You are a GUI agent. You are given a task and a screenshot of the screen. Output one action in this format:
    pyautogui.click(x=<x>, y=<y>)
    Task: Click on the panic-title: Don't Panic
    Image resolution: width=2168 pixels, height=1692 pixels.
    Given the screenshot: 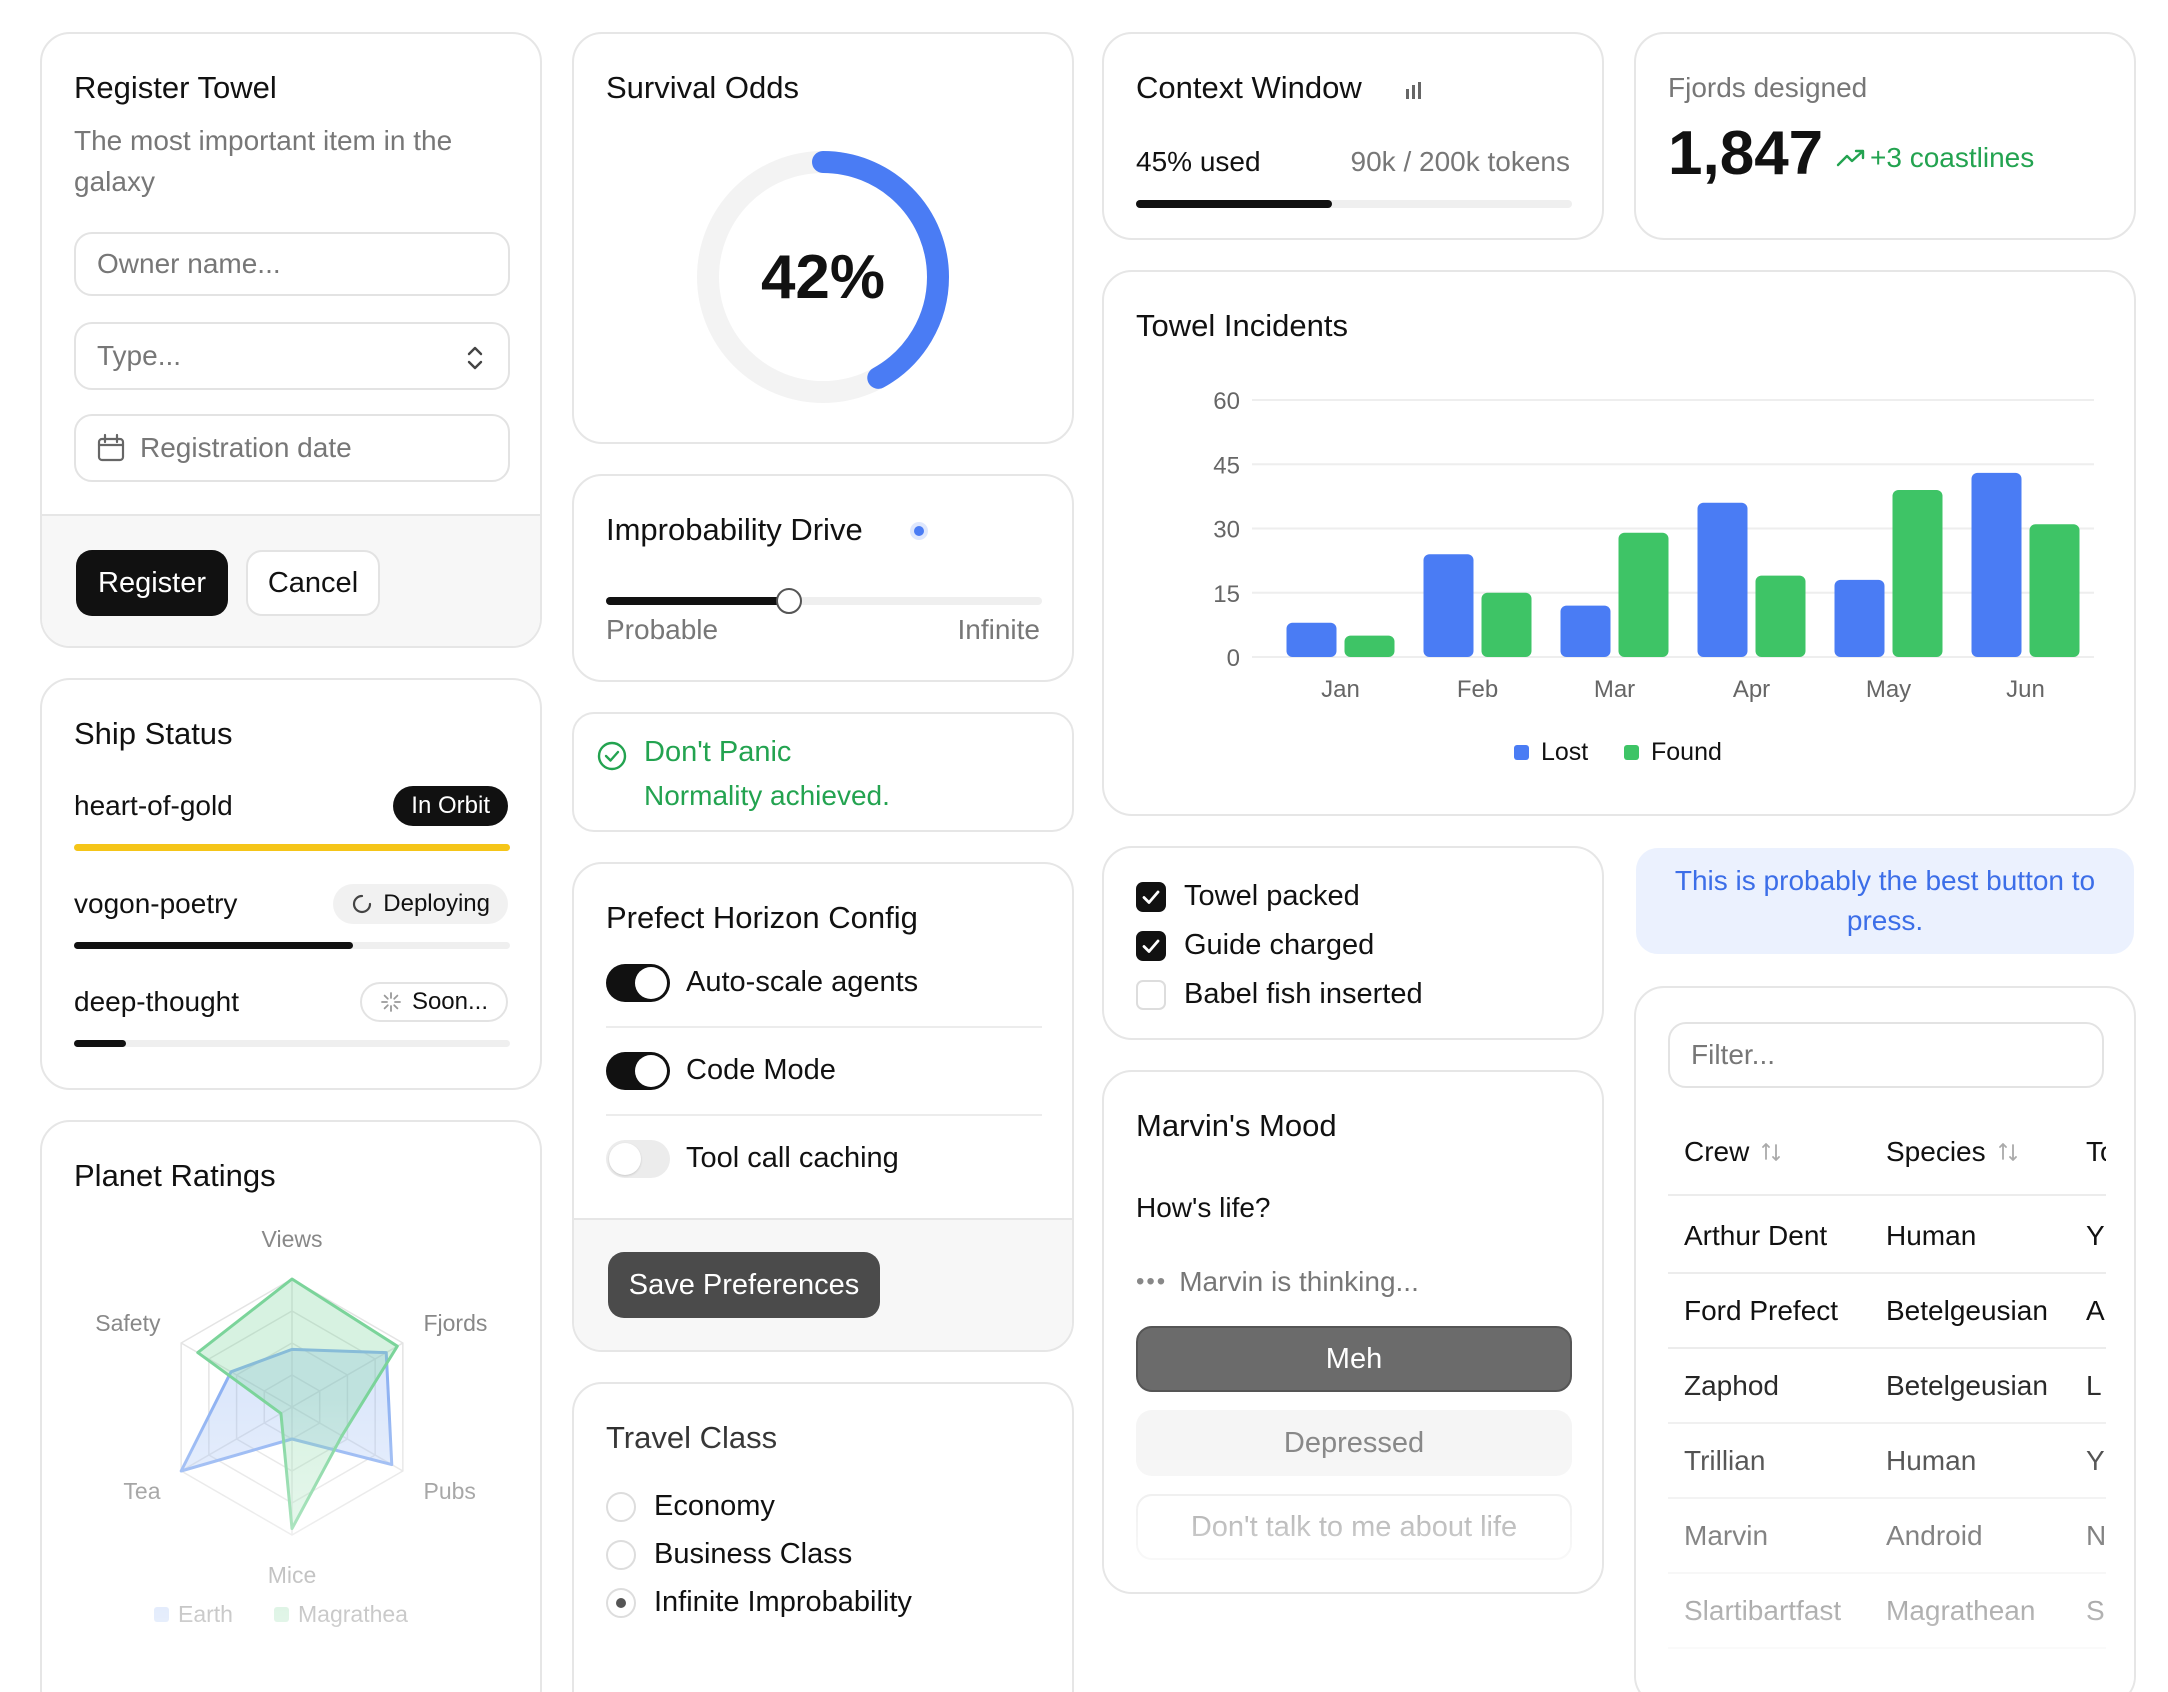 What is the action you would take?
    pyautogui.click(x=718, y=752)
    